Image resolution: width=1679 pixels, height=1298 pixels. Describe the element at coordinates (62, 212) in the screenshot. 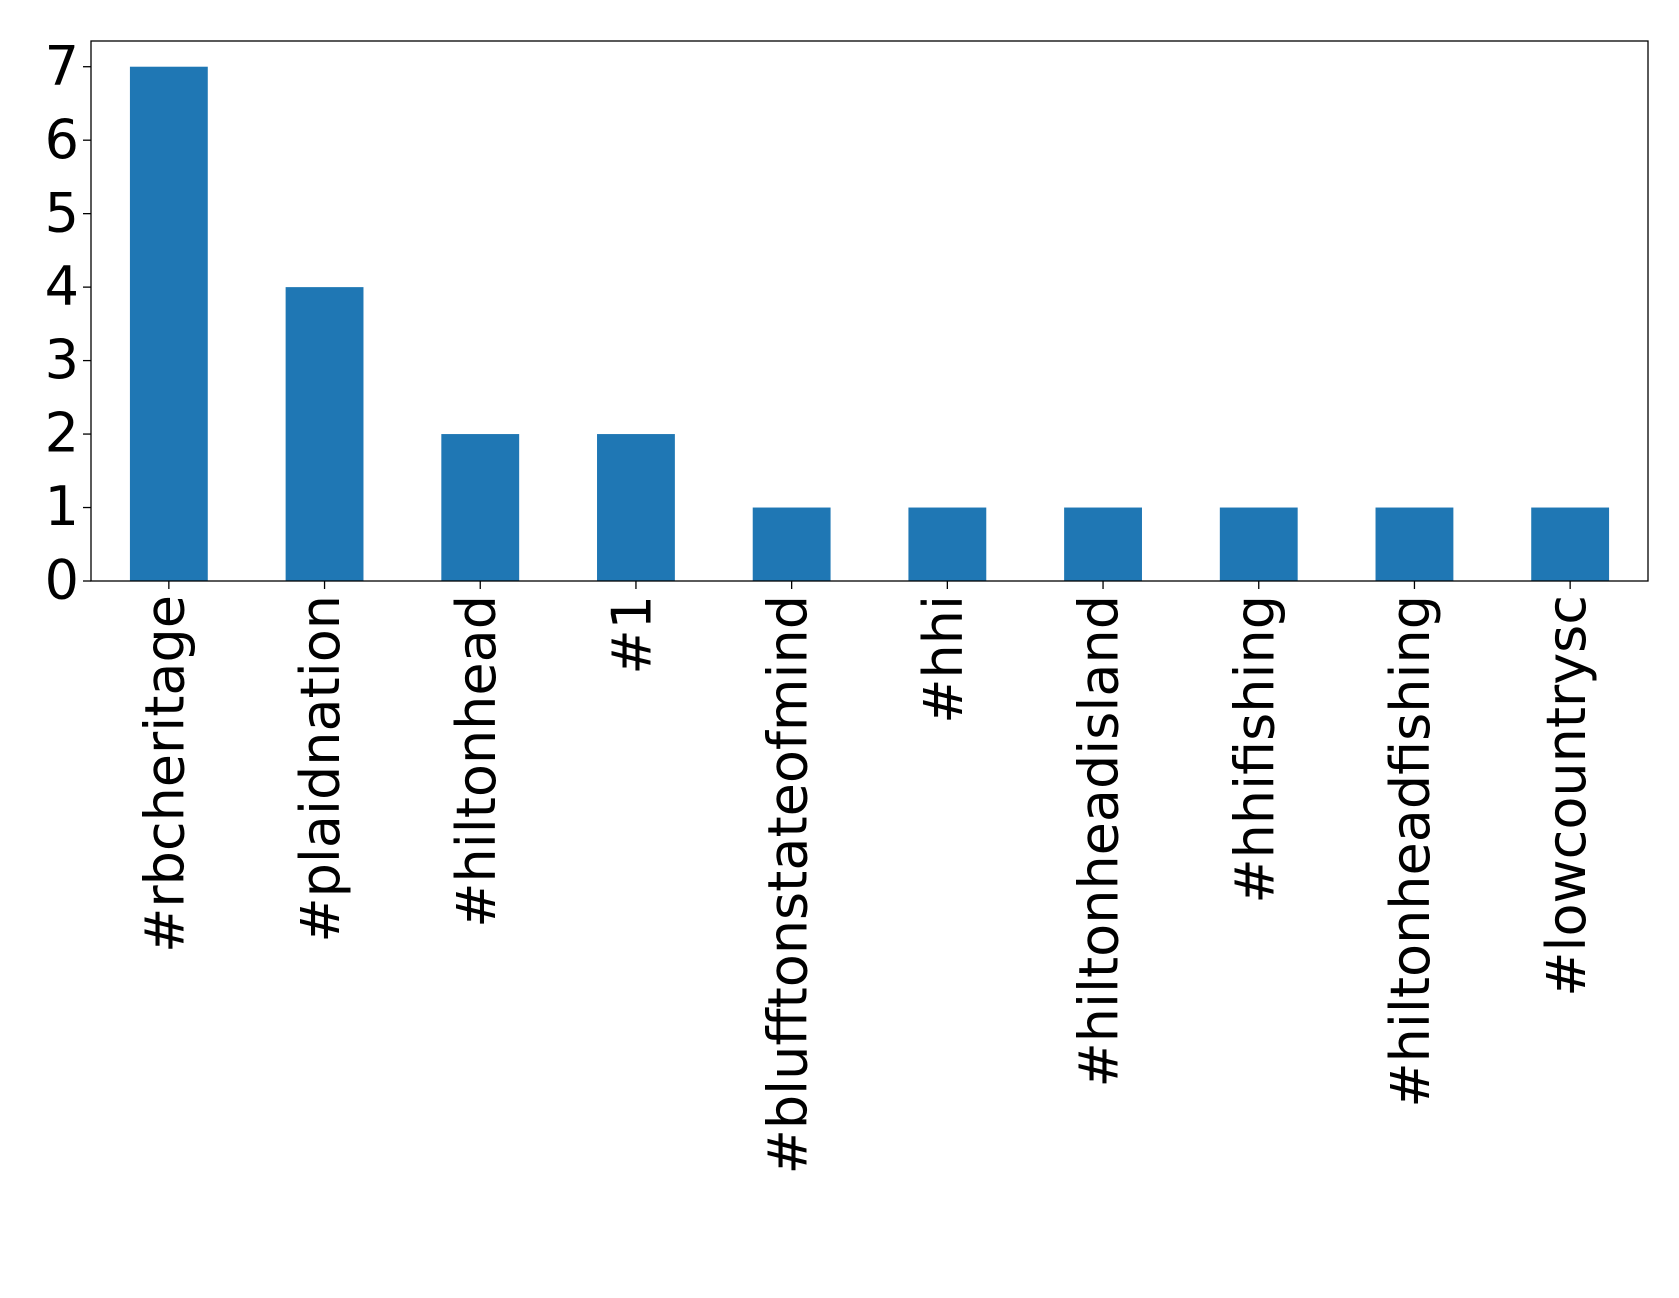

I see `y-tick-label: 5` at that location.